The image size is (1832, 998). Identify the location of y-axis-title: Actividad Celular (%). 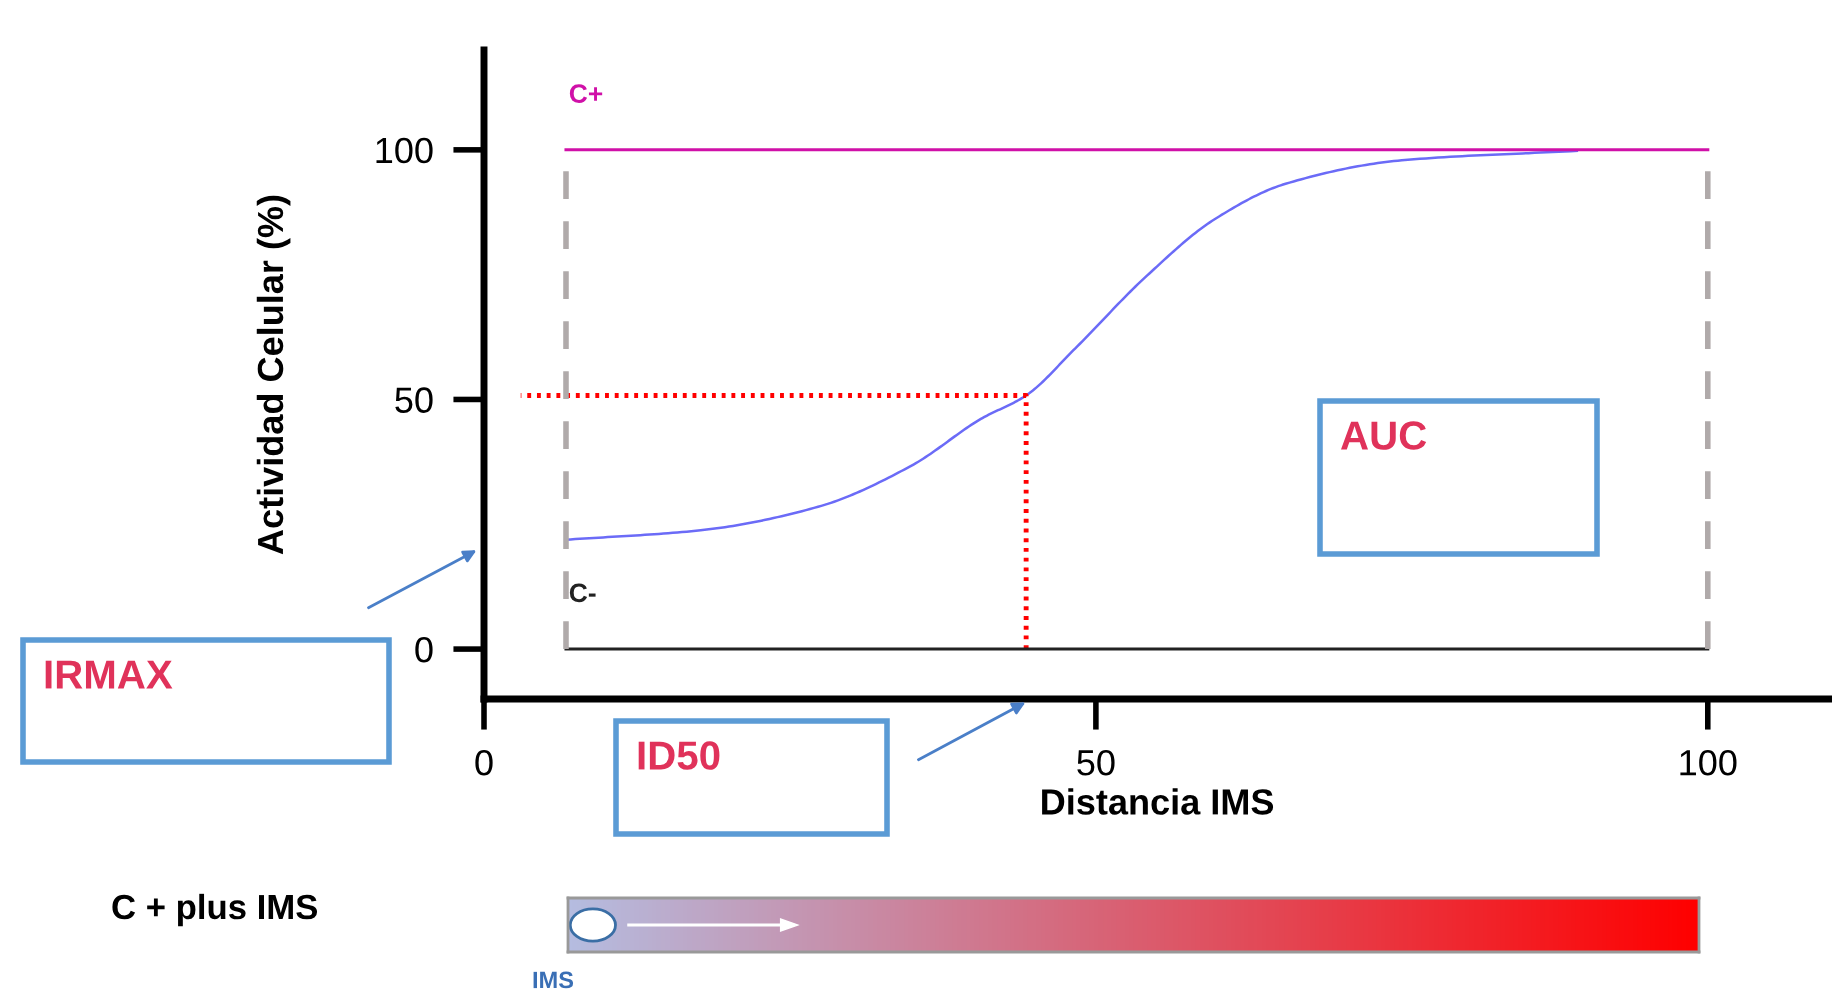
(273, 375).